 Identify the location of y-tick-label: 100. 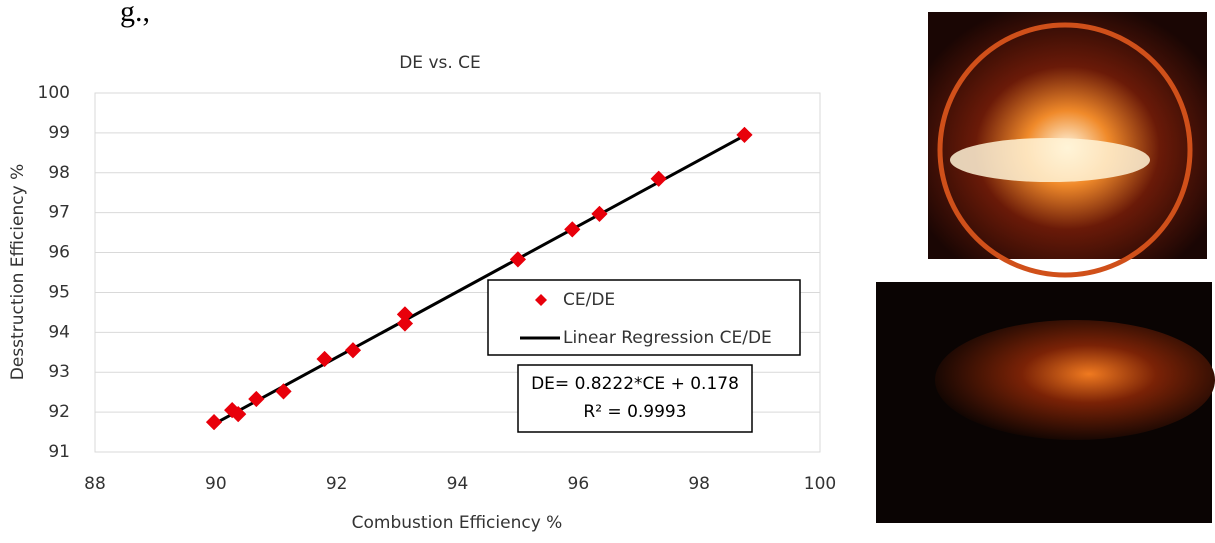
(54, 93).